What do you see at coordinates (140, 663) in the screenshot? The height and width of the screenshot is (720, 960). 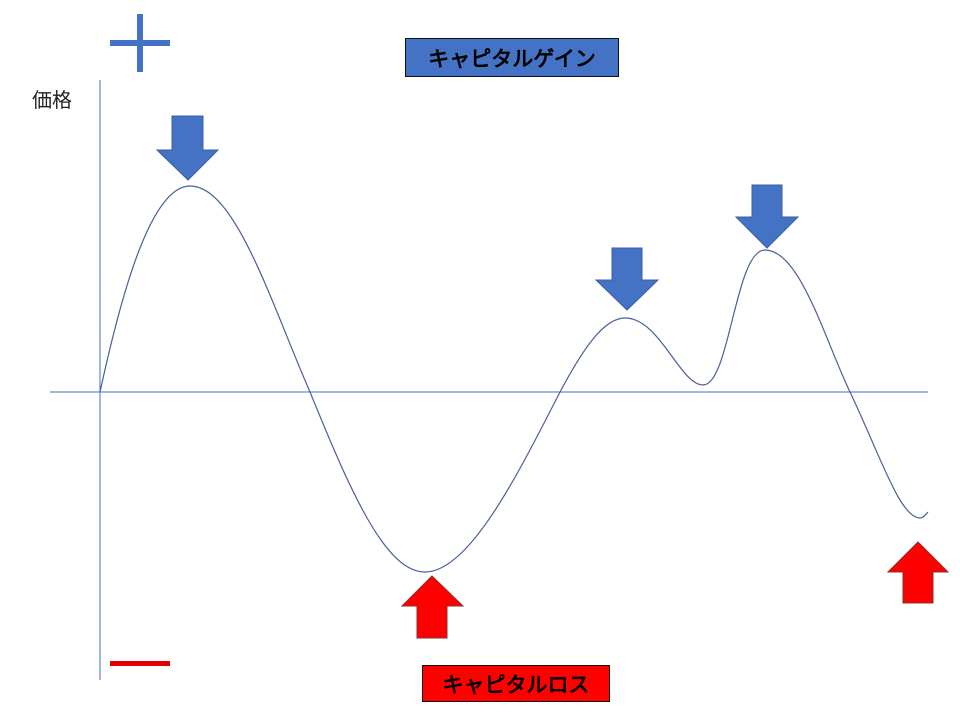 I see `minus-icon` at bounding box center [140, 663].